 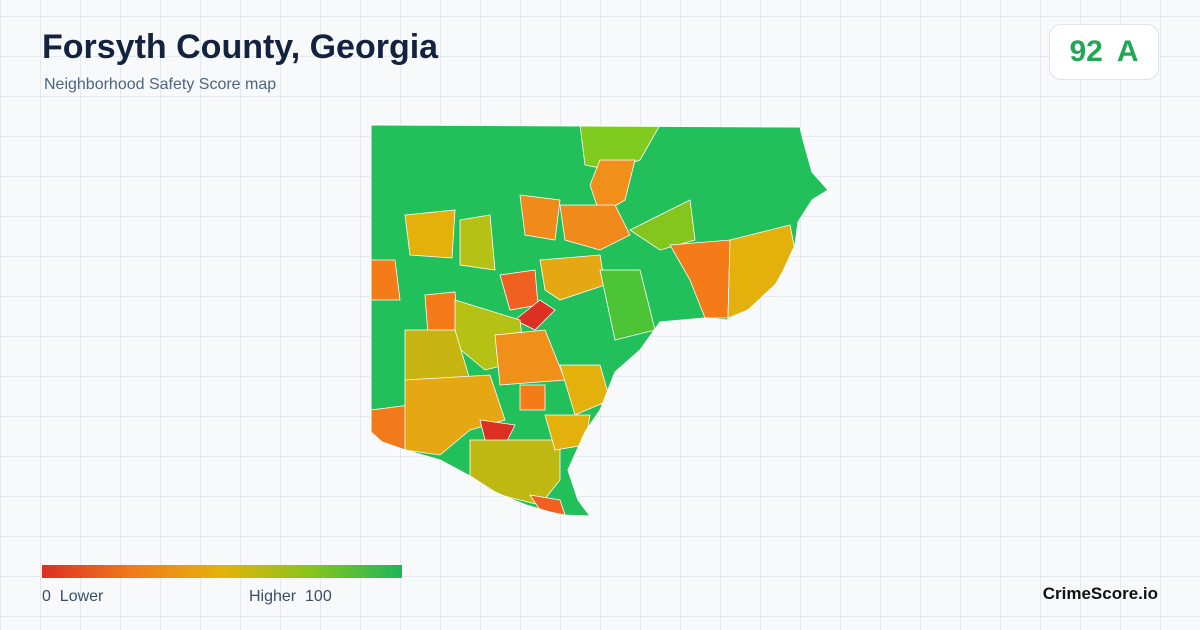 What do you see at coordinates (160, 84) in the screenshot?
I see `subtitle: Neighborhood Safety Score map` at bounding box center [160, 84].